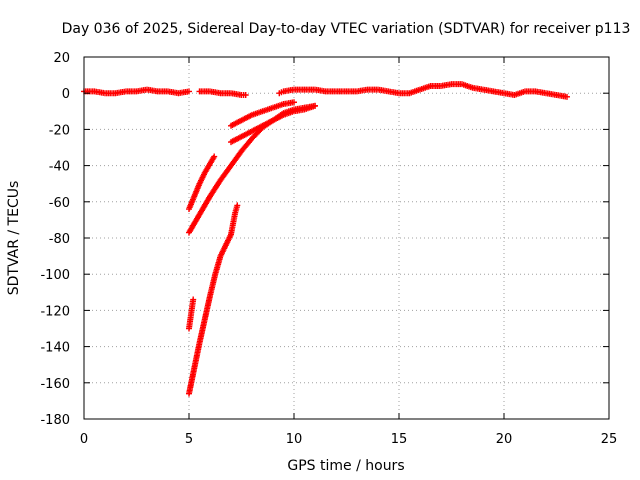 This screenshot has height=480, width=640. Describe the element at coordinates (345, 466) in the screenshot. I see `x-axis-label: GPS time / hours` at that location.